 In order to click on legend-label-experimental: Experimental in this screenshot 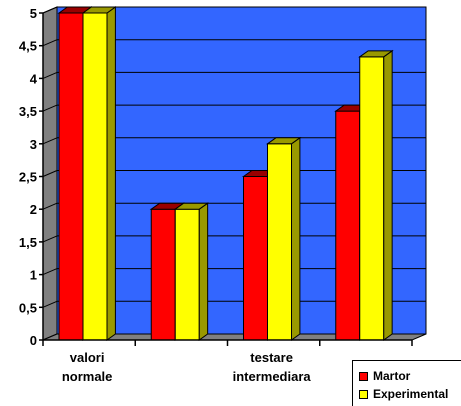, I will do `click(411, 394)`.